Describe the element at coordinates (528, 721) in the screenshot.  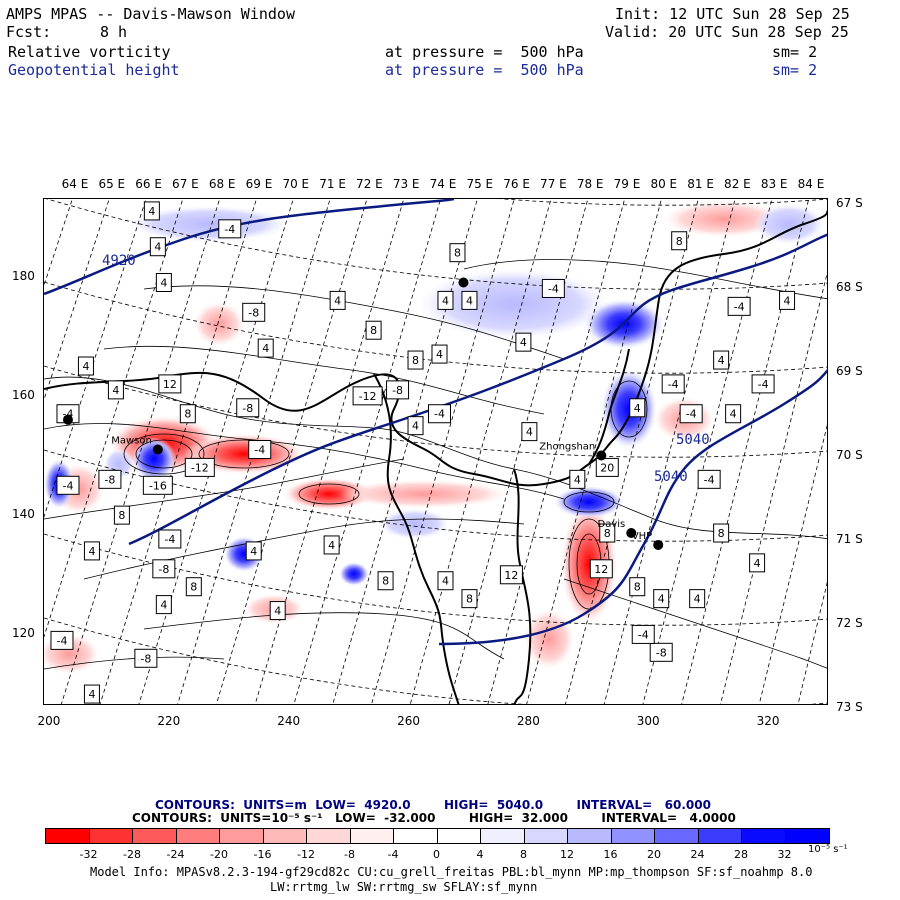
I see `x-tick-label: 280` at that location.